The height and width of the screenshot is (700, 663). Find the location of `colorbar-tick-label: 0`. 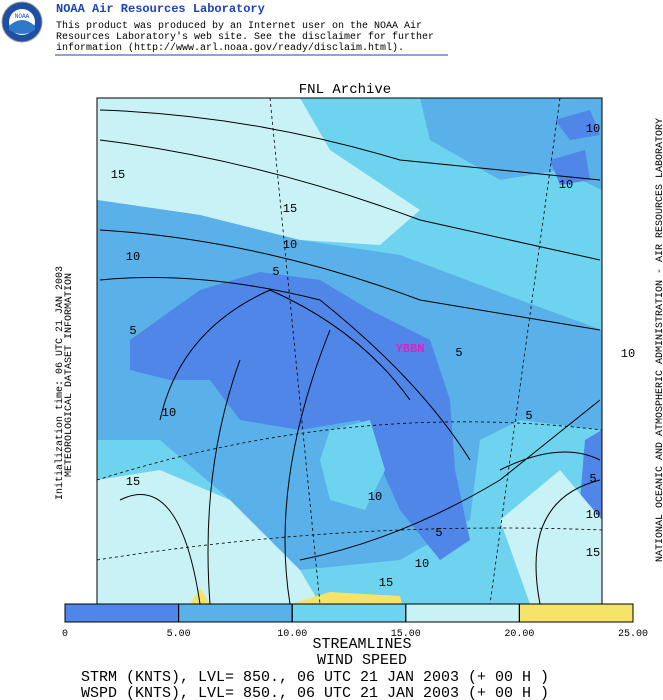

colorbar-tick-label: 0 is located at coordinates (65, 634).